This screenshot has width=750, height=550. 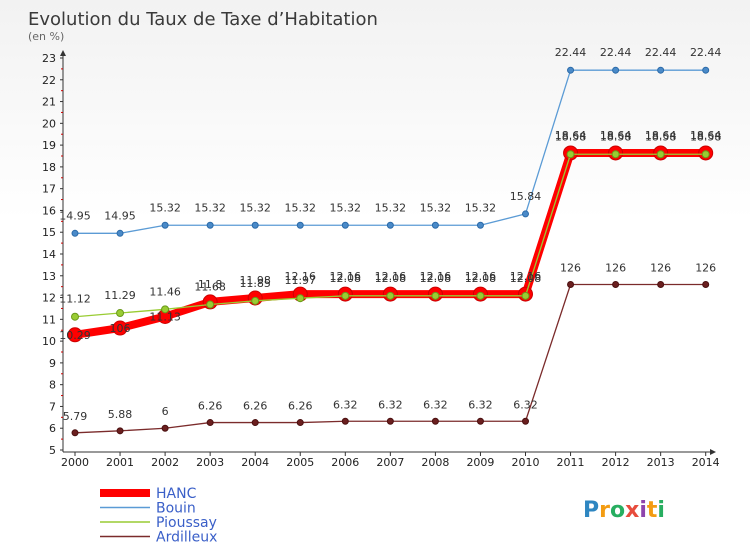 What do you see at coordinates (604, 510) in the screenshot?
I see `logo-letter: r` at bounding box center [604, 510].